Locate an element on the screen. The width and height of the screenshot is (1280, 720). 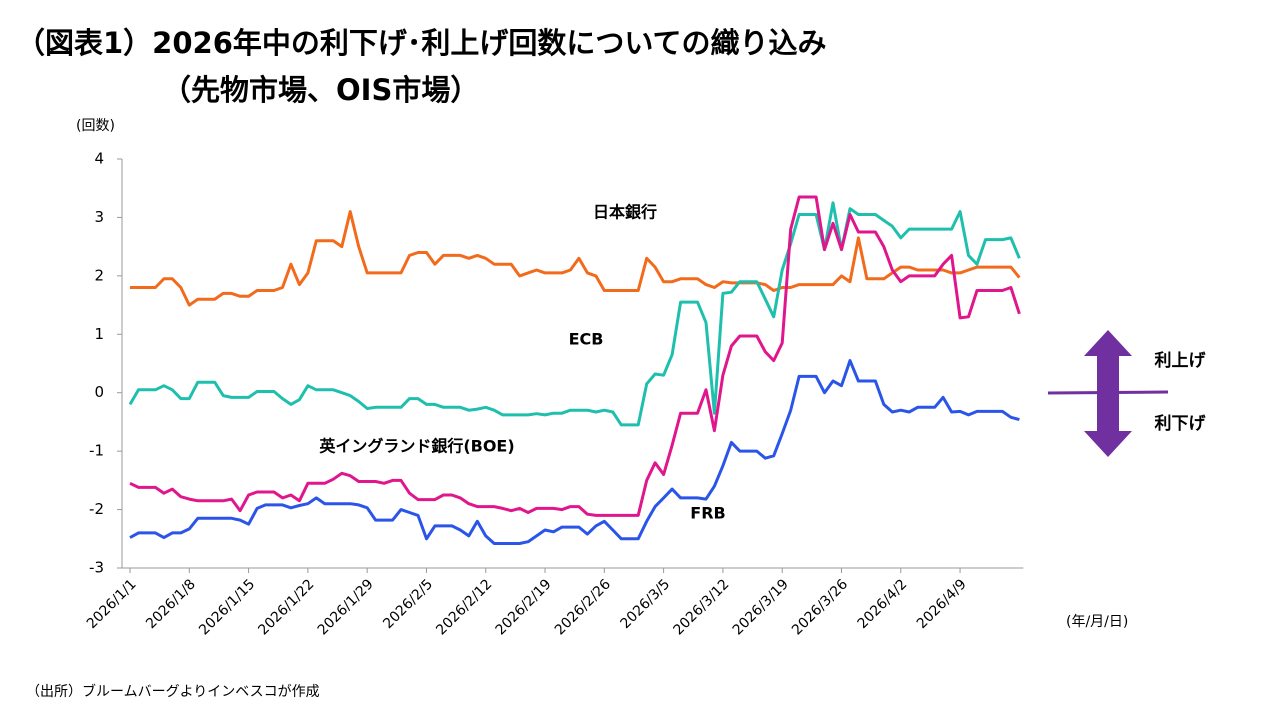
x-tick-label: 2026/2/12 is located at coordinates (464, 607).